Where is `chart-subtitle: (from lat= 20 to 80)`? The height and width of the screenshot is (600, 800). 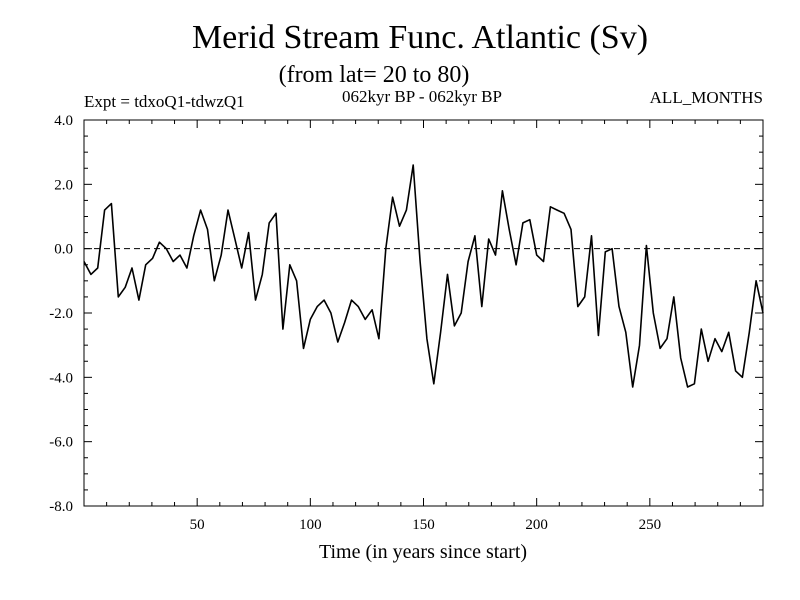
chart-subtitle: (from lat= 20 to 80) is located at coordinates (374, 75).